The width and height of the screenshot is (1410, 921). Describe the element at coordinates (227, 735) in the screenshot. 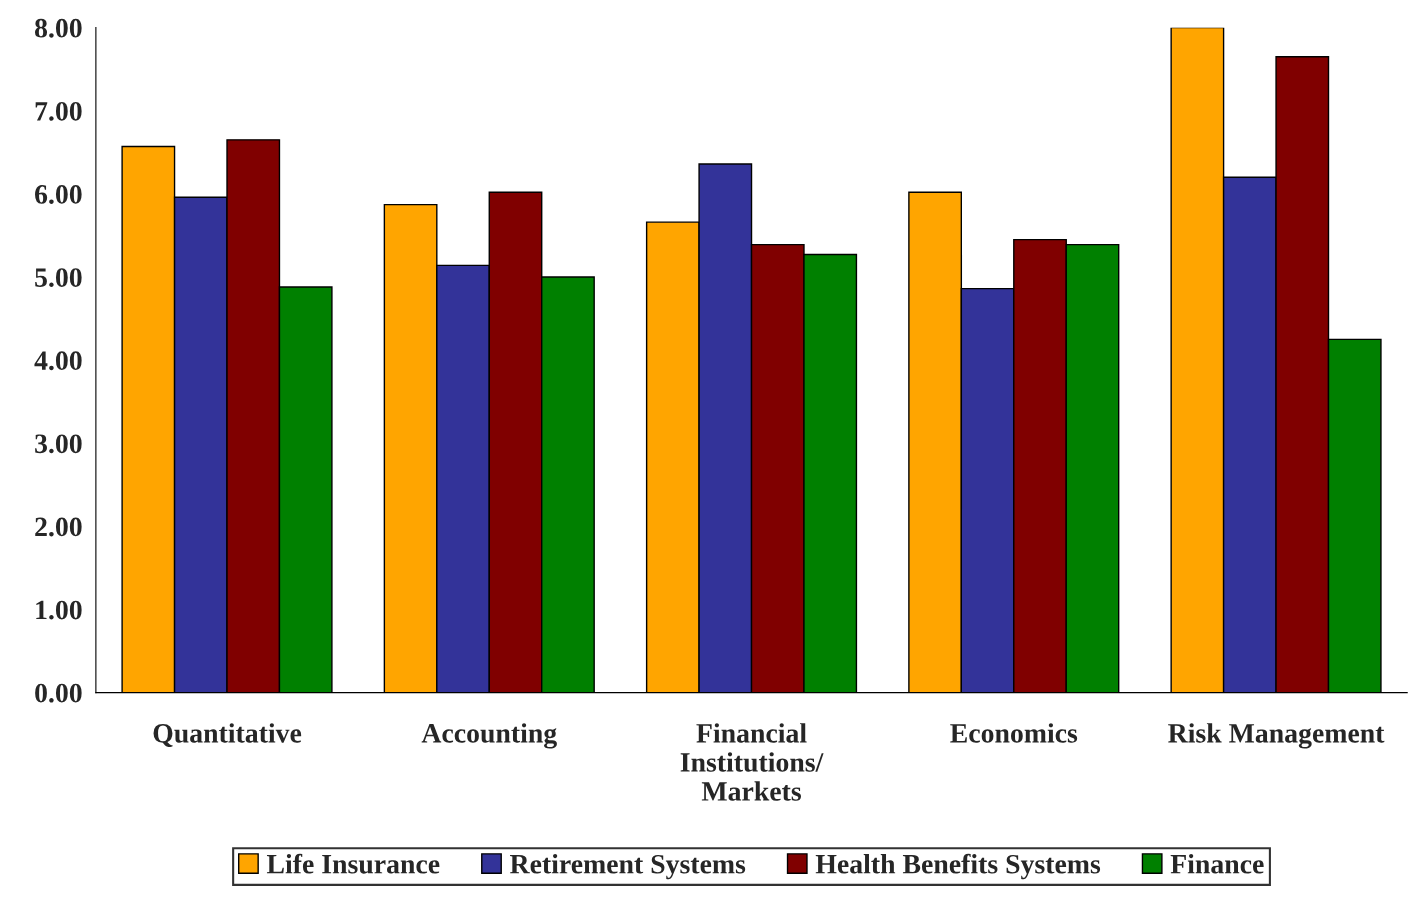

I see `x-tick-label: Quantitative` at that location.